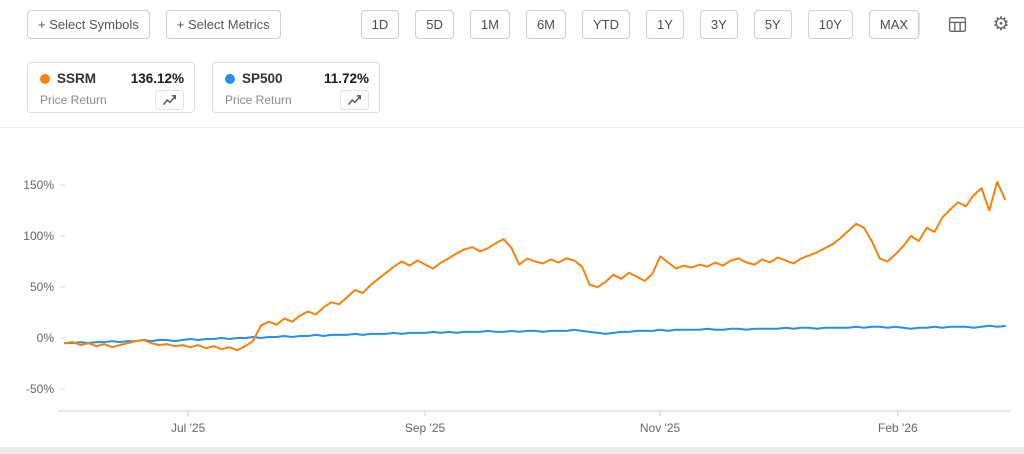 The height and width of the screenshot is (454, 1024). I want to click on x-axis-label: Jul '25, so click(188, 428).